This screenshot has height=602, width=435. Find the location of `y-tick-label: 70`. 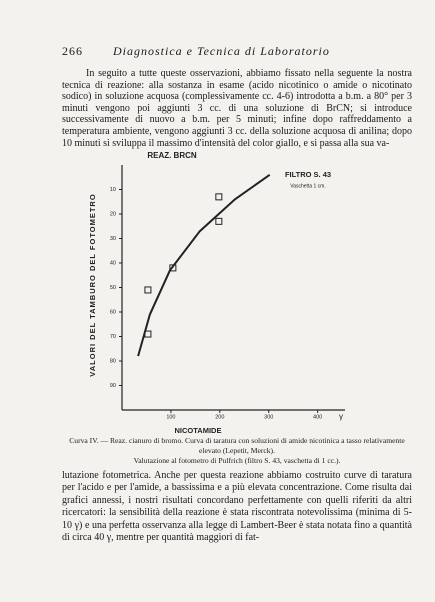

y-tick-label: 70 is located at coordinates (113, 337).